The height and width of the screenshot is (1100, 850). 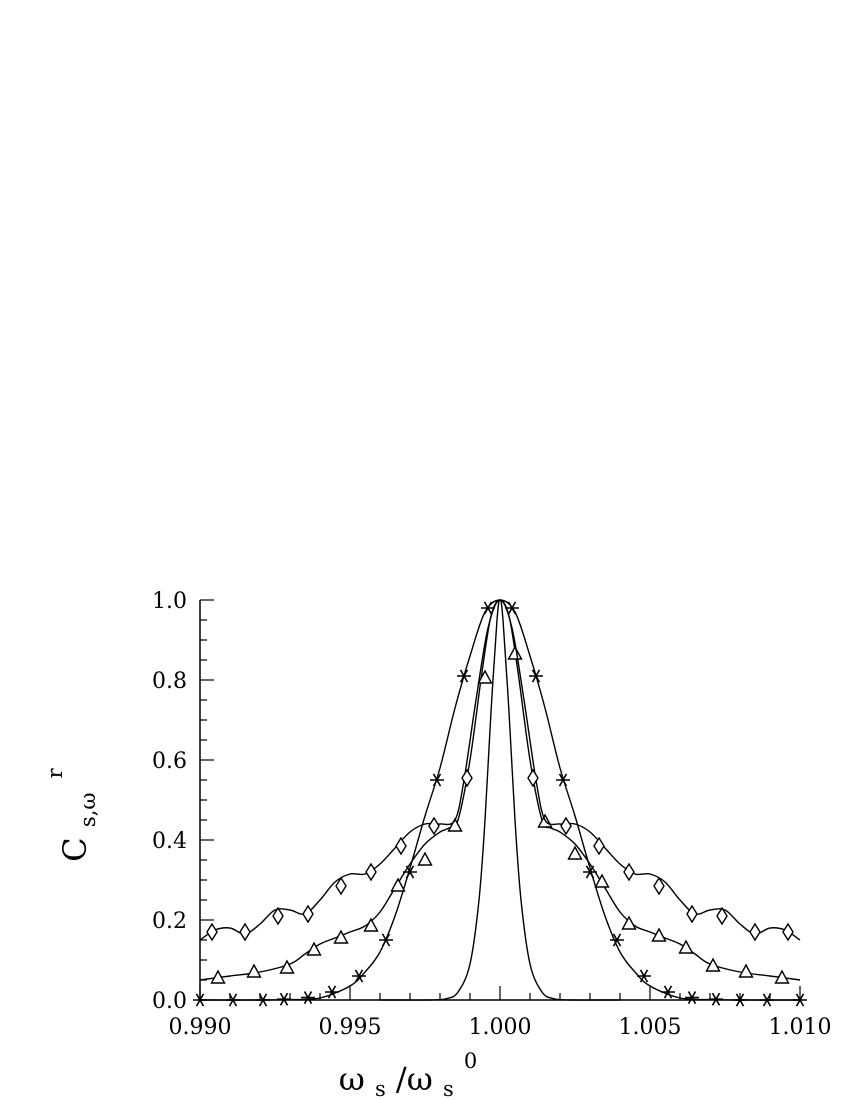 I want to click on y-axis-label: C s,ω r, so click(x=73, y=814).